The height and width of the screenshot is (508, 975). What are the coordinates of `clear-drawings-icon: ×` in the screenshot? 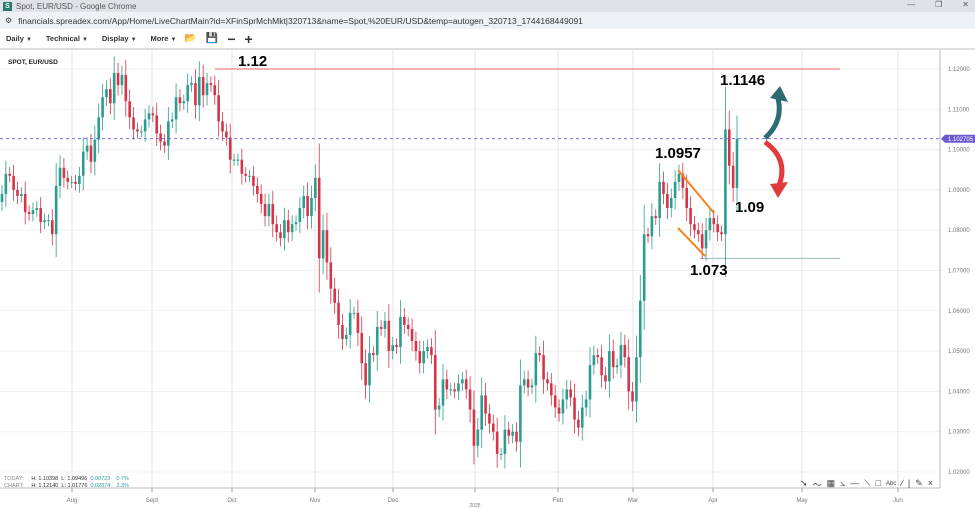 It's located at (930, 483).